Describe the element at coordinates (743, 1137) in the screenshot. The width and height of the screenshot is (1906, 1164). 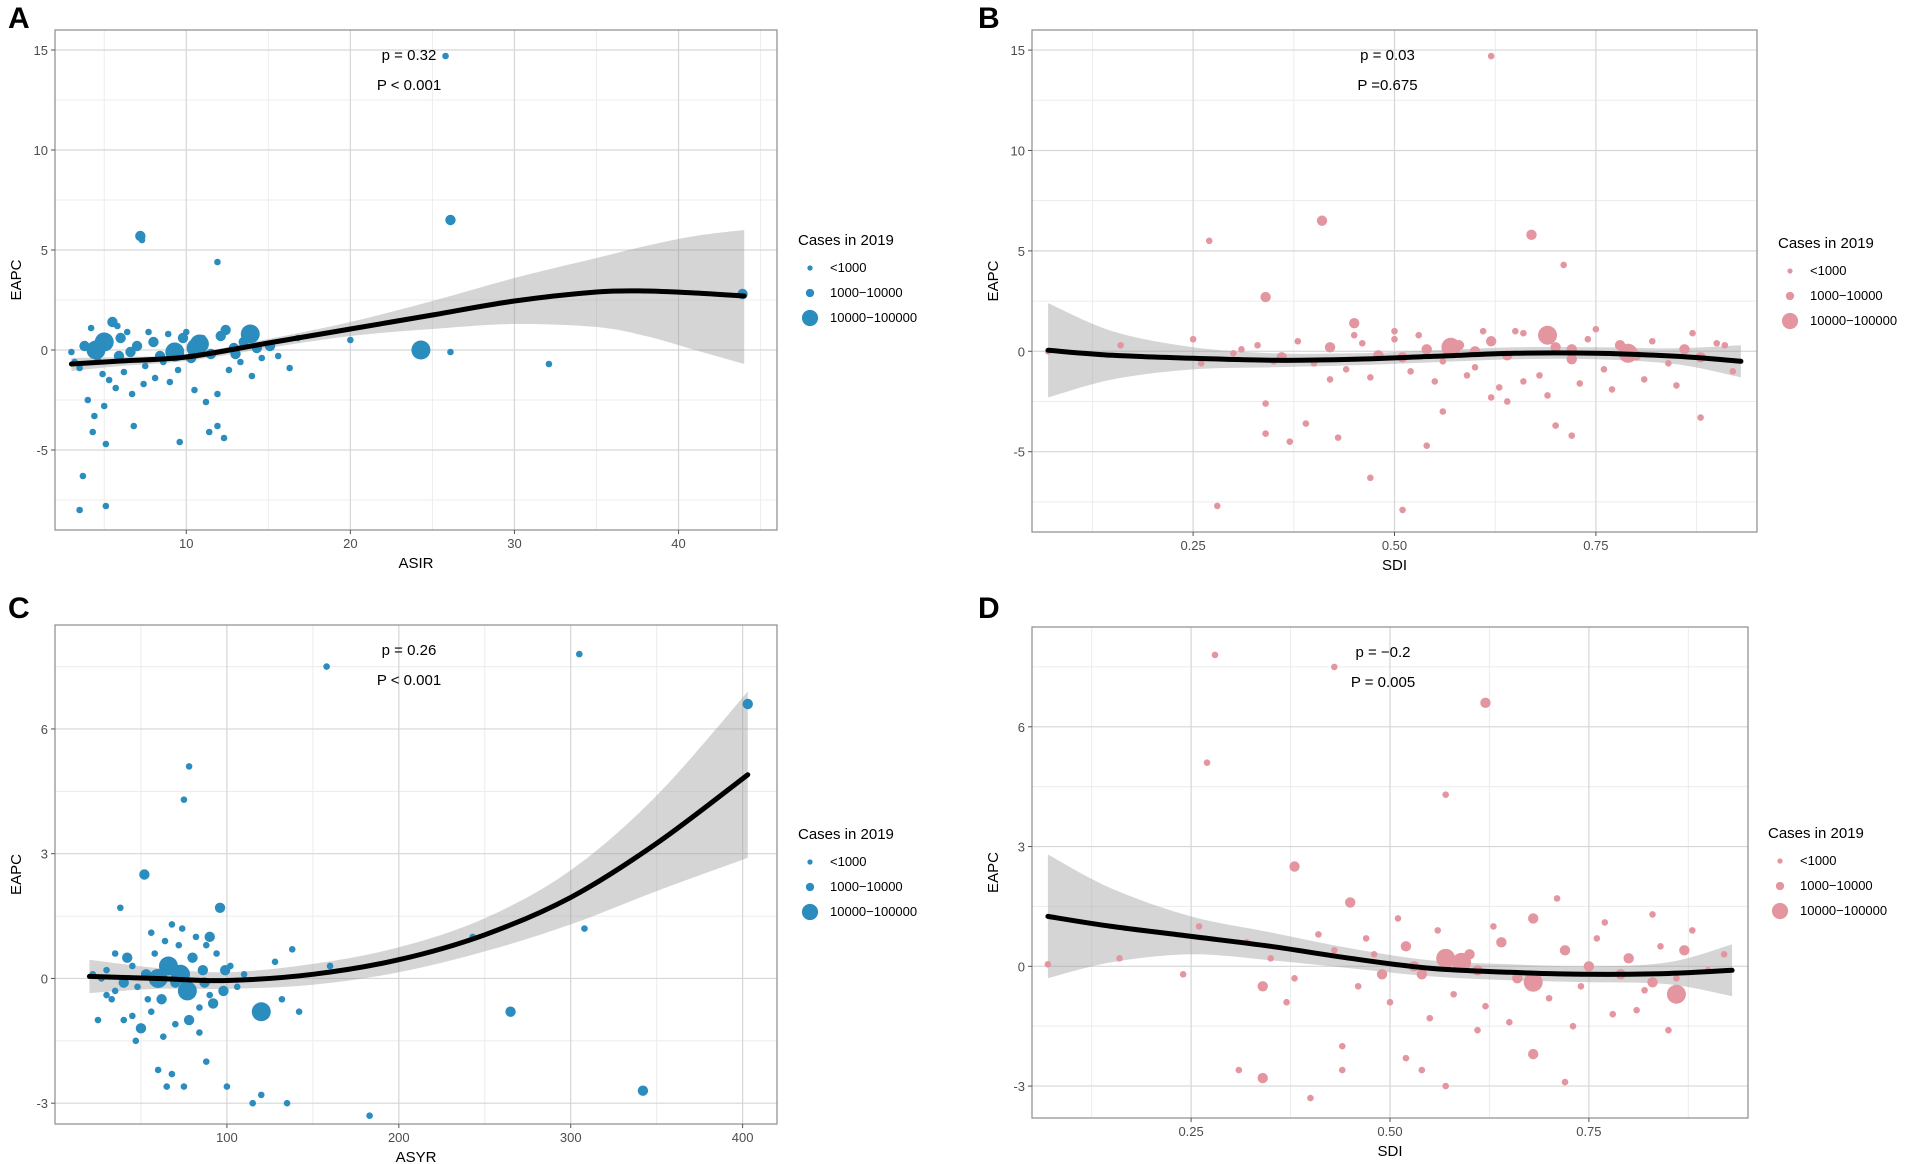
I see `x-tick-label: 400` at that location.